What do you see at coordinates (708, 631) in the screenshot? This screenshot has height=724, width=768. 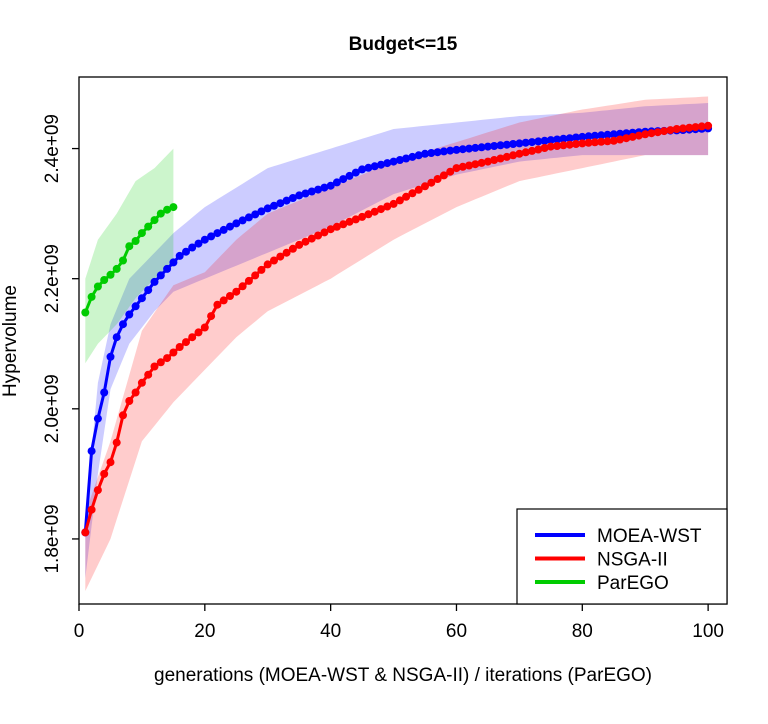 I see `x-tick-label: 100` at bounding box center [708, 631].